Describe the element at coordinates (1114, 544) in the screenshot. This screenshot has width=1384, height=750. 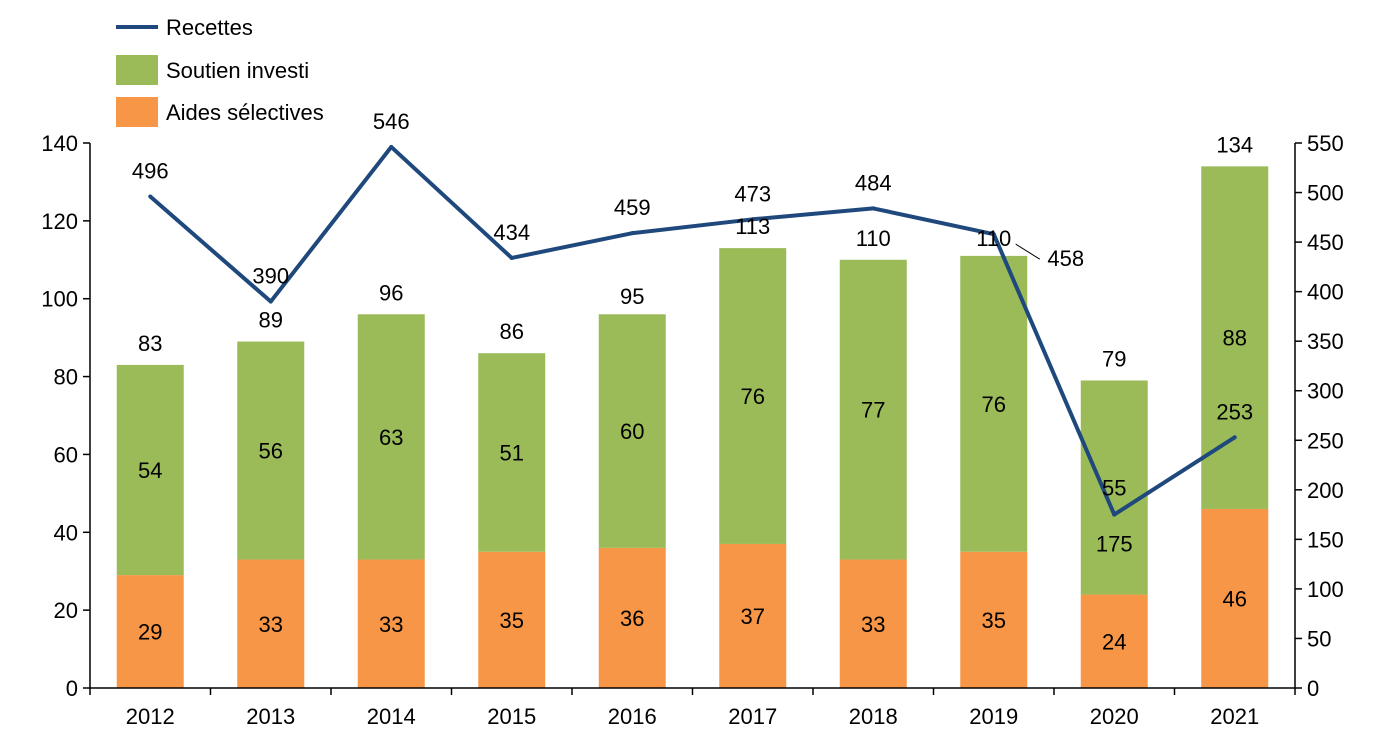
I see `label-recettes-2020: 175` at that location.